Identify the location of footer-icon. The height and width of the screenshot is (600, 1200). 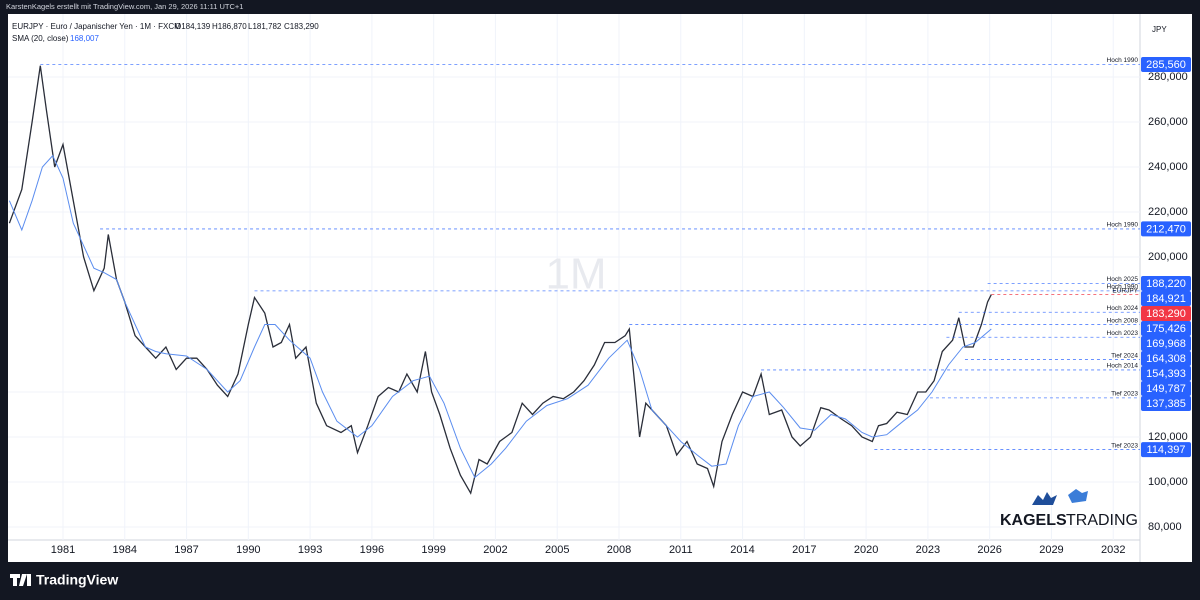
(20, 580).